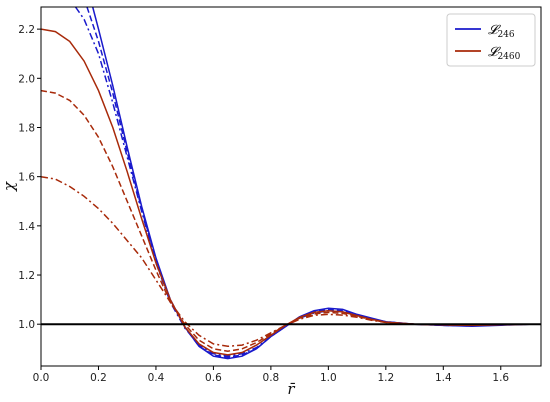  What do you see at coordinates (98, 378) in the screenshot?
I see `x-tick-label: 0.2` at bounding box center [98, 378].